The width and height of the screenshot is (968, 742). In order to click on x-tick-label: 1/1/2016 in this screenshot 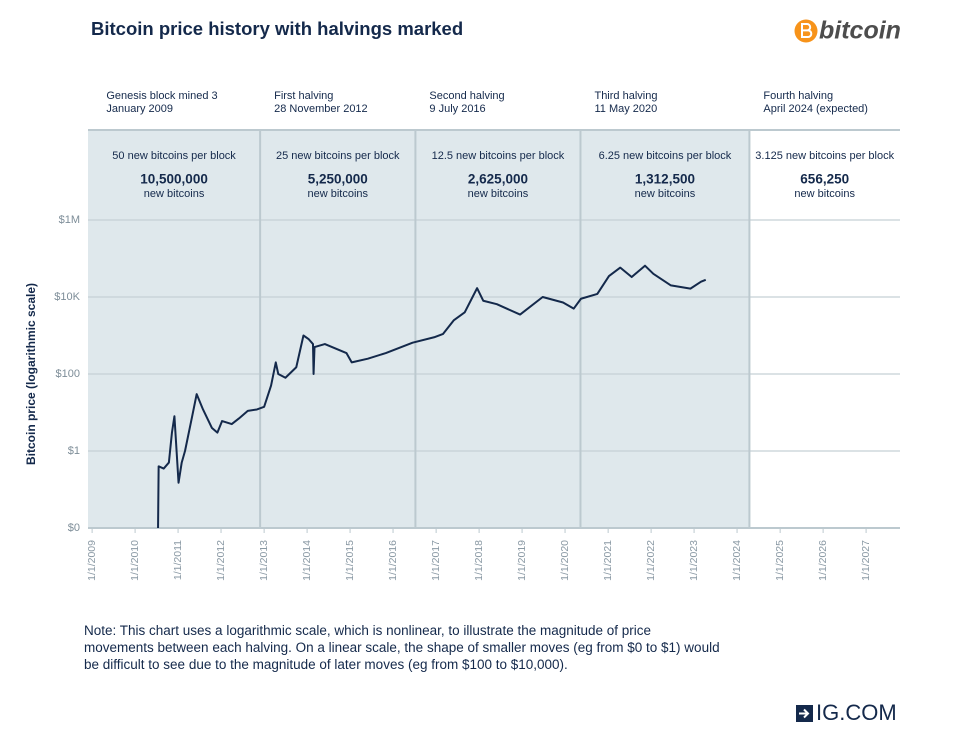, I will do `click(393, 560)`.